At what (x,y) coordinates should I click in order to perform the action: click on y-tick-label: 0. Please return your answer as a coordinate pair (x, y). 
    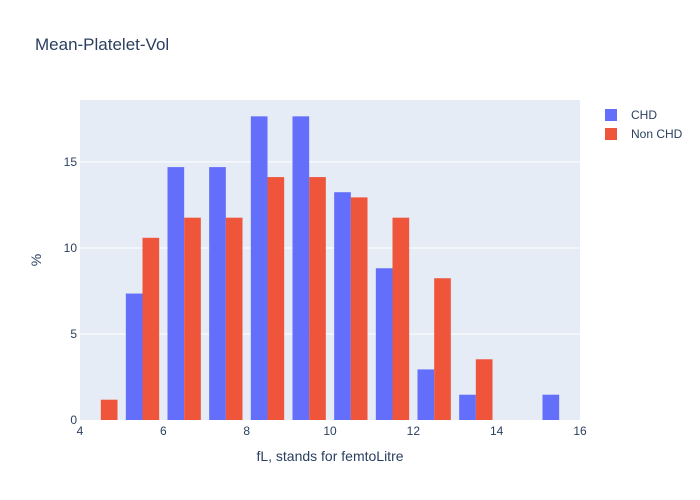
    Looking at the image, I should click on (73, 420).